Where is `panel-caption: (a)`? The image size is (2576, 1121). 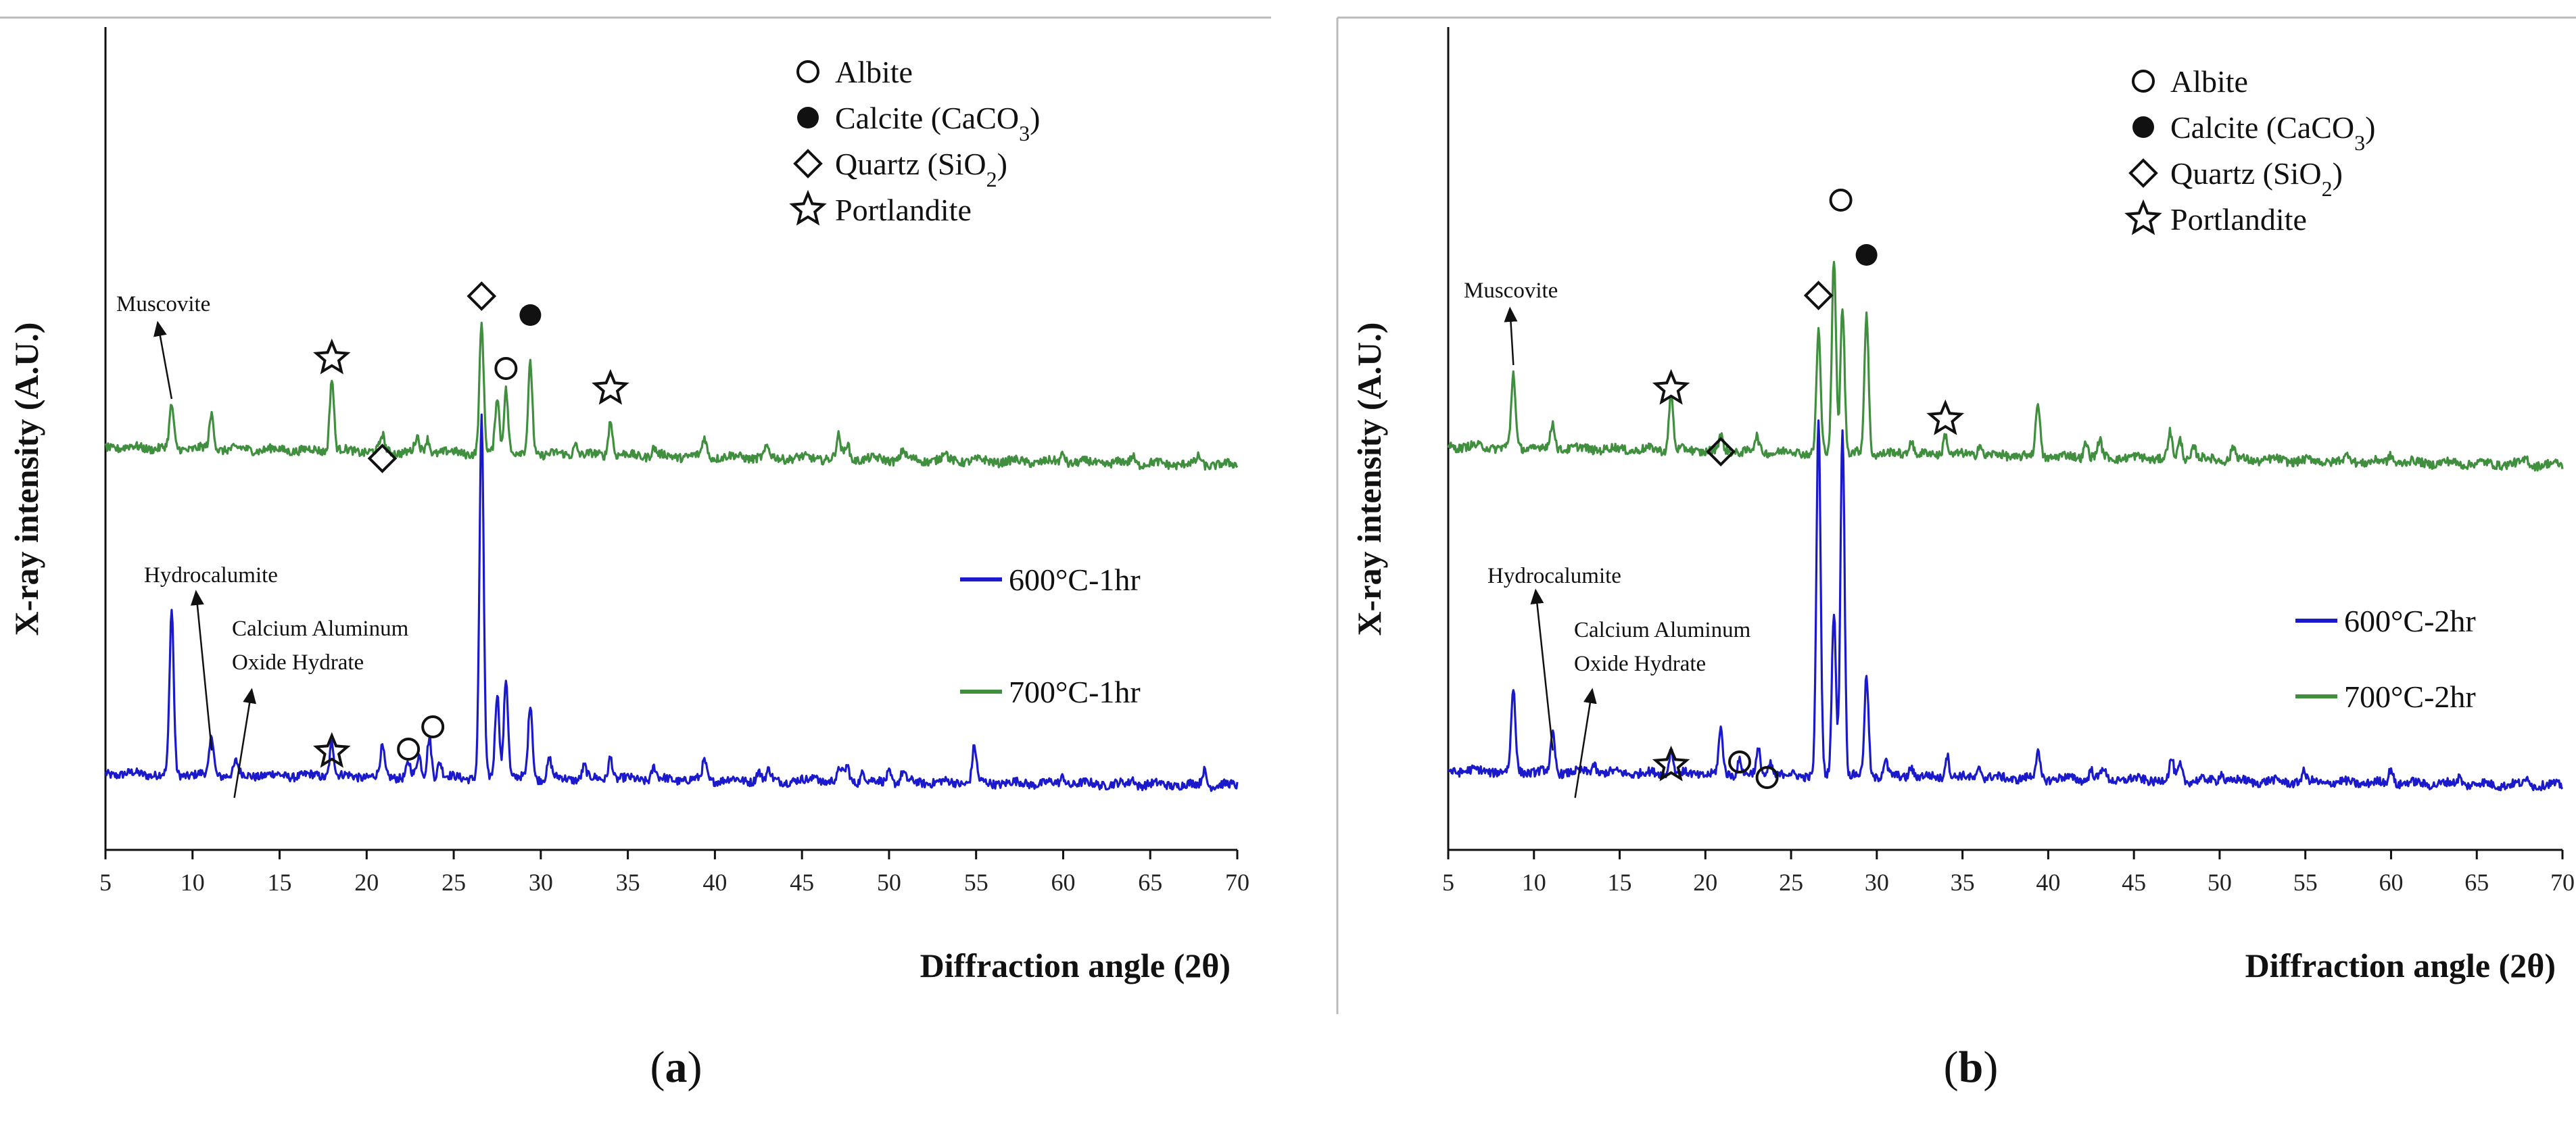 panel-caption: (a) is located at coordinates (676, 1067).